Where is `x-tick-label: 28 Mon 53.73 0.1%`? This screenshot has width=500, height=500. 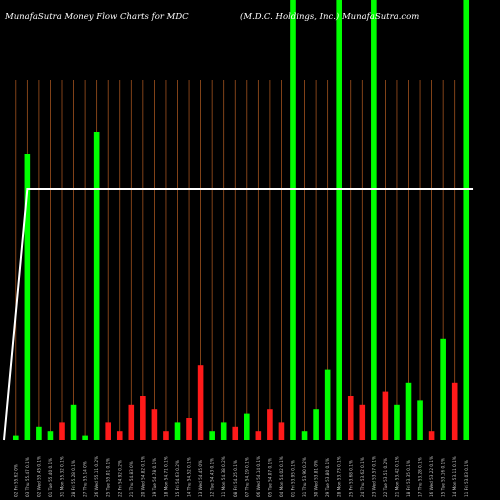
x-tick-label: 28 Mon 53.73 0.1% is located at coordinates (339, 476).